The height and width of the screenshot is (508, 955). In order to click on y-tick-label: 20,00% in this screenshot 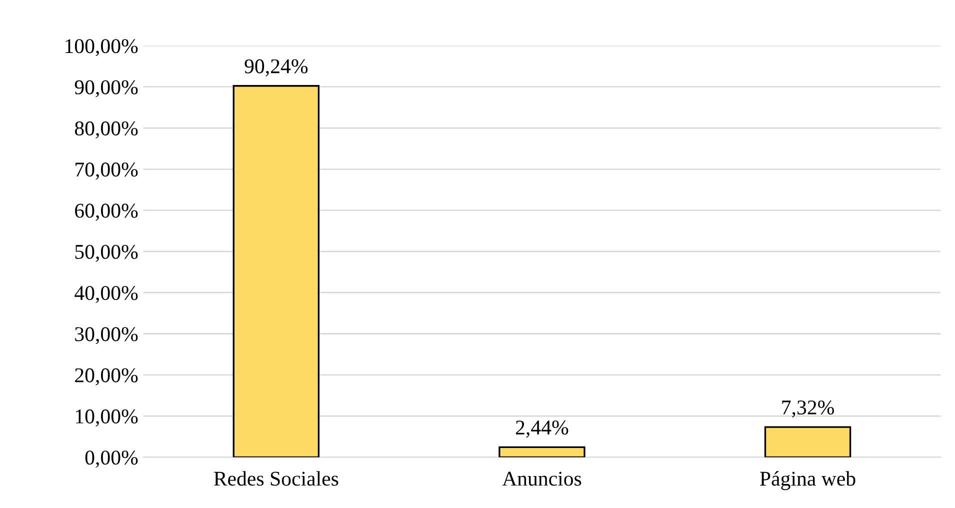, I will do `click(106, 377)`.